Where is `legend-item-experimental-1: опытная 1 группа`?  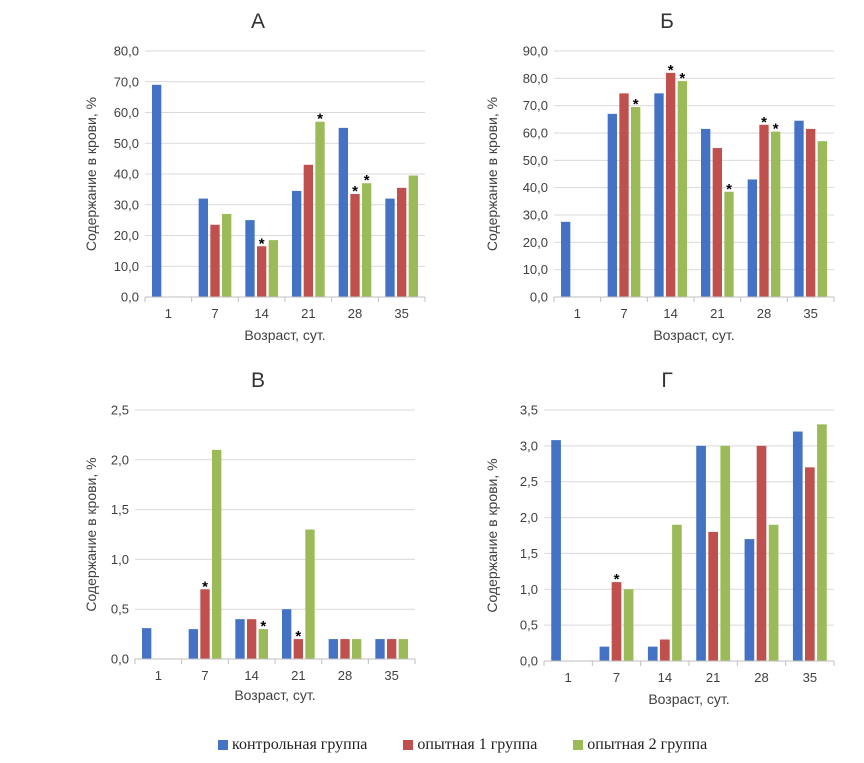
legend-item-experimental-1: опытная 1 группа is located at coordinates (470, 745).